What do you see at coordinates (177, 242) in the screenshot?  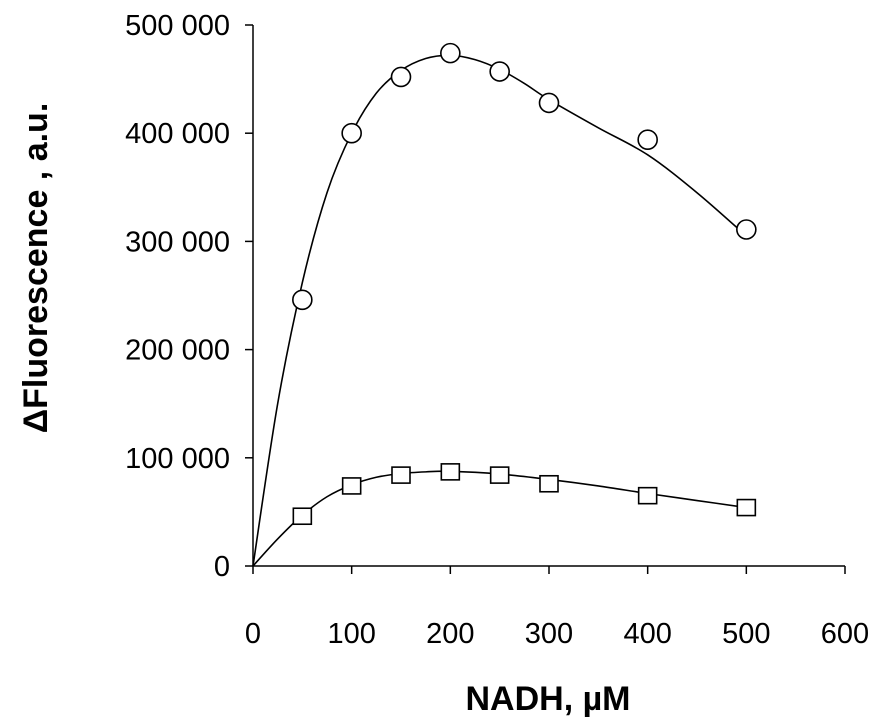 I see `y-tick-label: 300 000` at bounding box center [177, 242].